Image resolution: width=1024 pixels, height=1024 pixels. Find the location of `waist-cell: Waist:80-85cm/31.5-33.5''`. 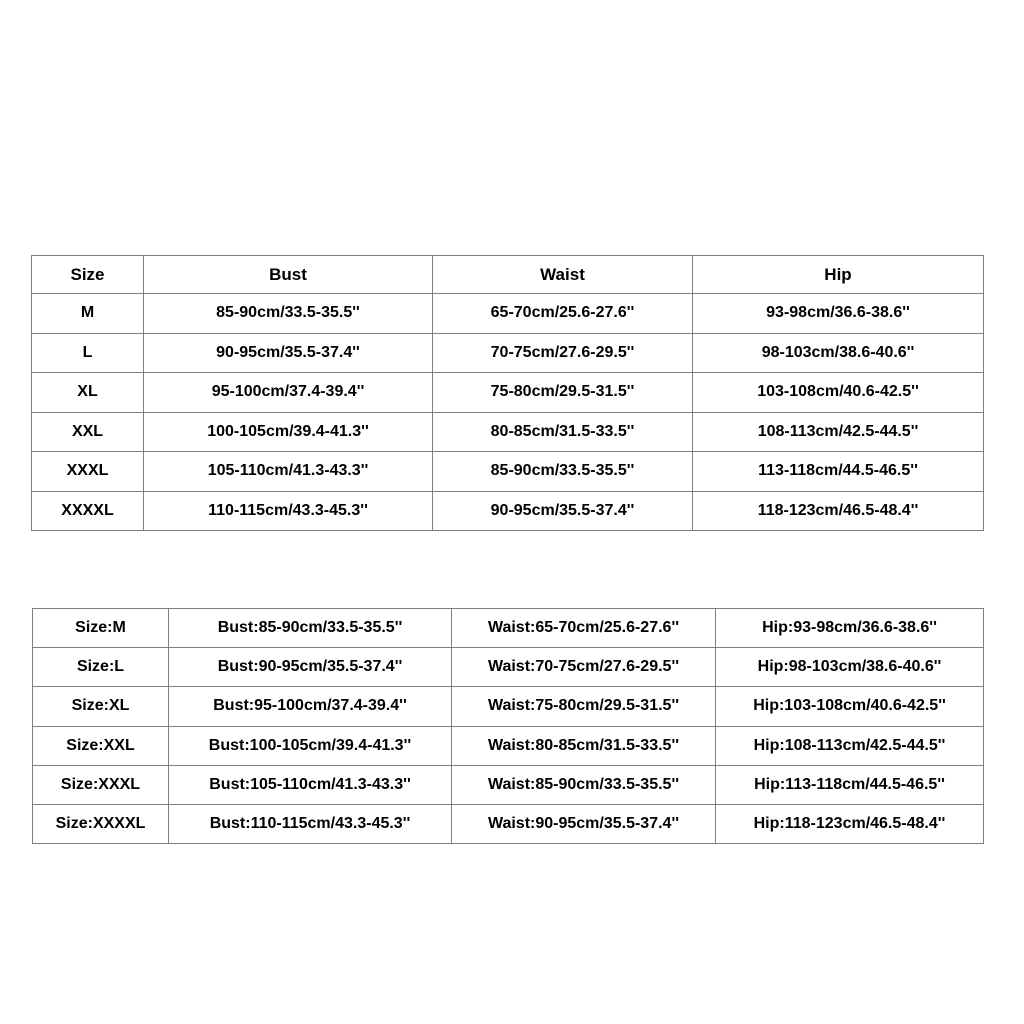

waist-cell: Waist:80-85cm/31.5-33.5'' is located at coordinates (583, 745).